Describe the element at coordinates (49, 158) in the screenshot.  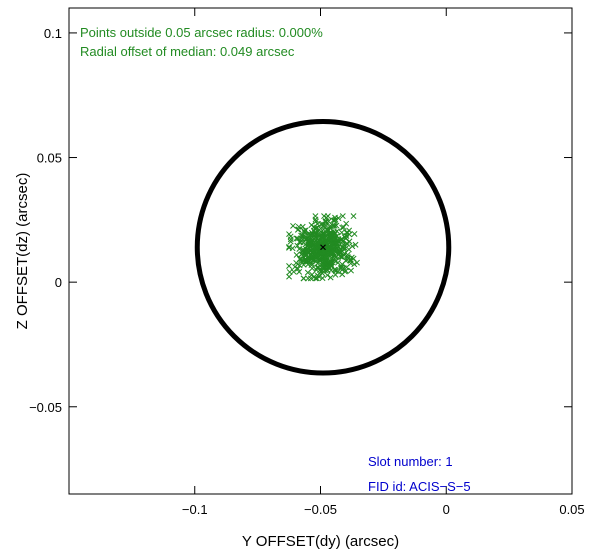
I see `y-tick-label: 0.05` at that location.